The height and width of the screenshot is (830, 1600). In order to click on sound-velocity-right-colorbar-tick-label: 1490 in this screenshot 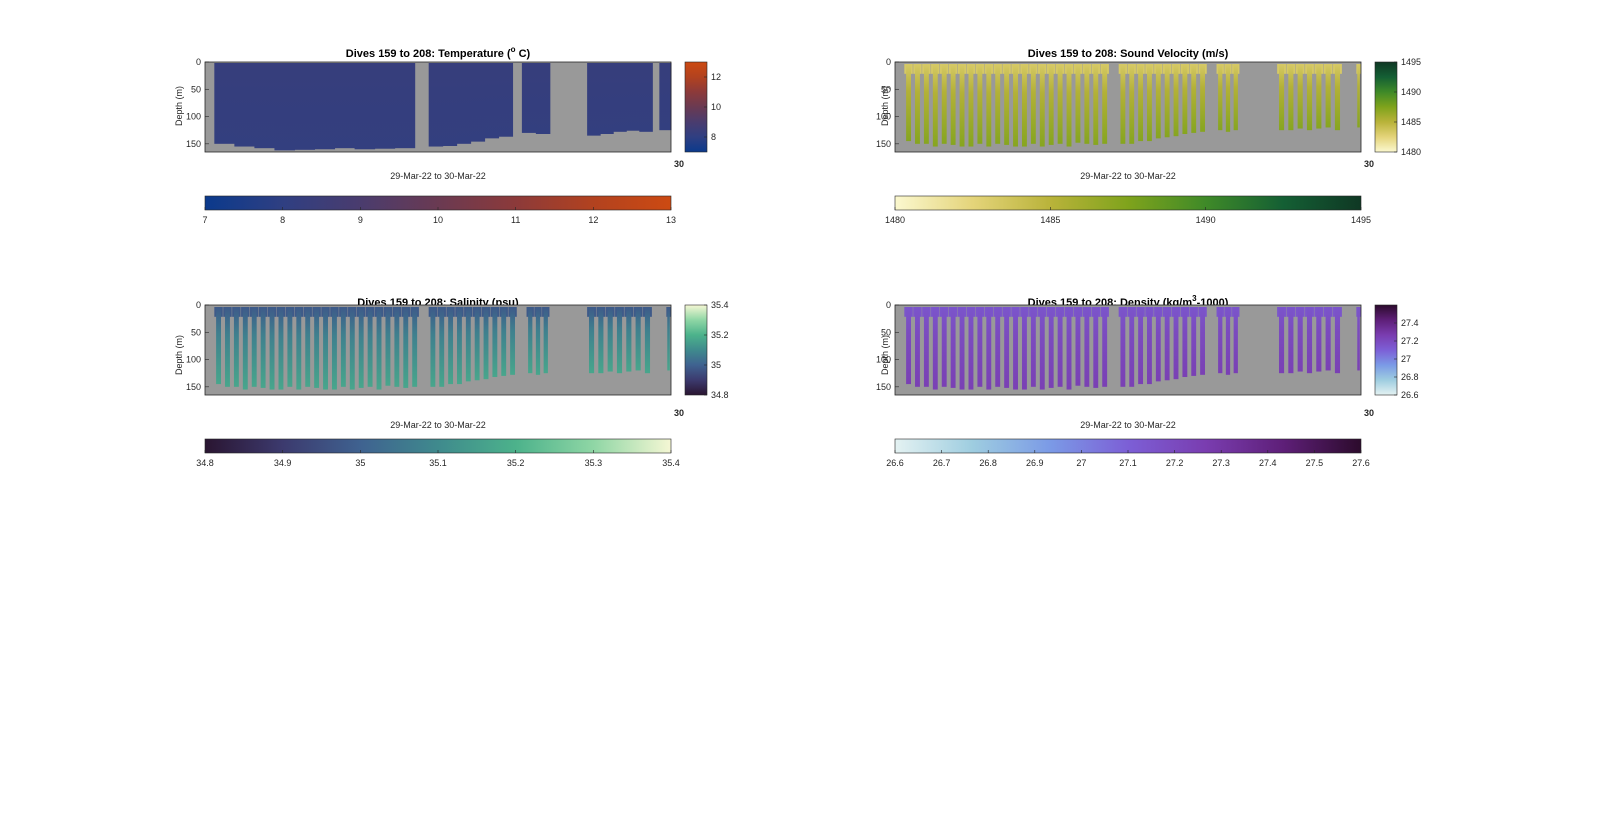, I will do `click(1411, 92)`.